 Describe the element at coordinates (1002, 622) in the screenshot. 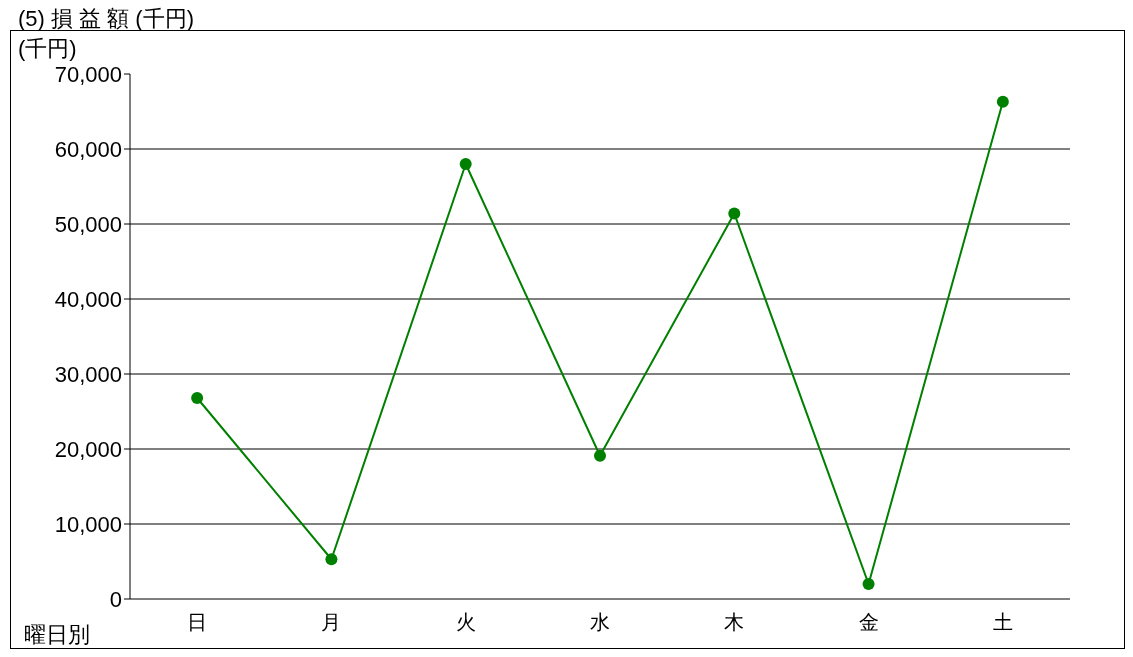

I see `x-tick-label: 土` at that location.